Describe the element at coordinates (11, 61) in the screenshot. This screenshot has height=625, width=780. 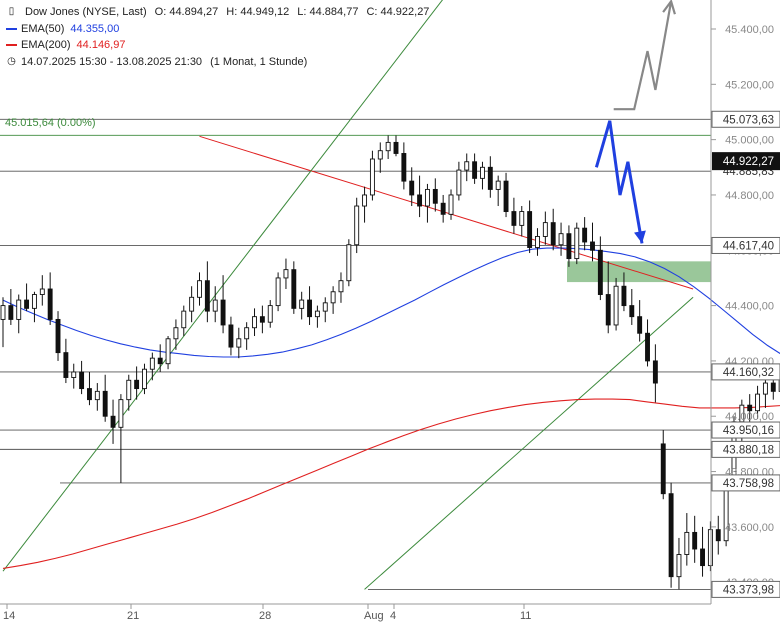
I see `clock-icon: ◷` at that location.